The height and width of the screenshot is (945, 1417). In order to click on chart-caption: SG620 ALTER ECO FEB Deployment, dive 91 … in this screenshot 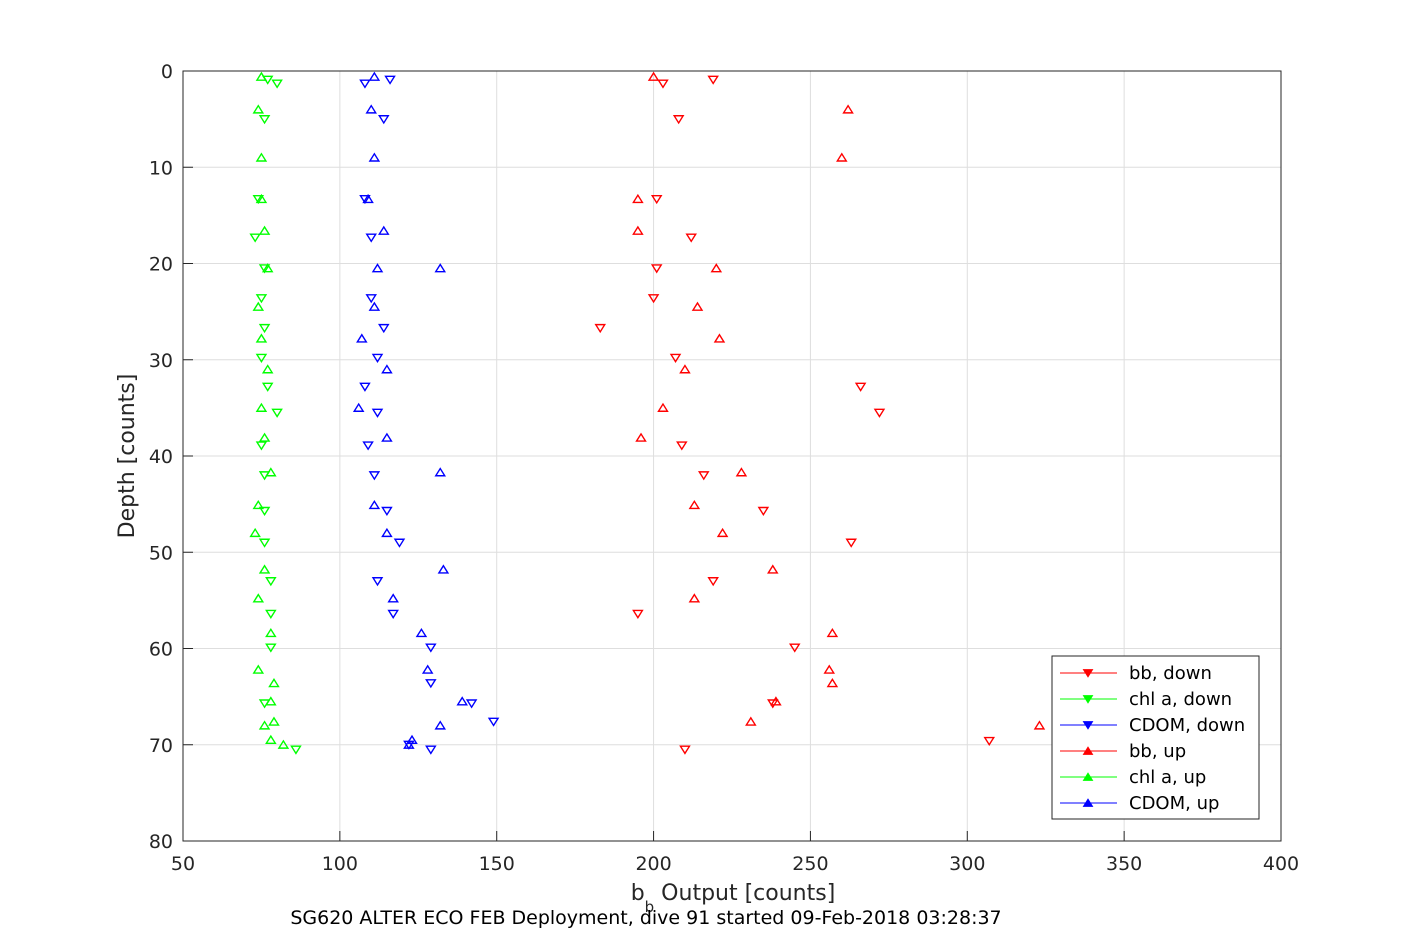, I will do `click(645, 918)`.